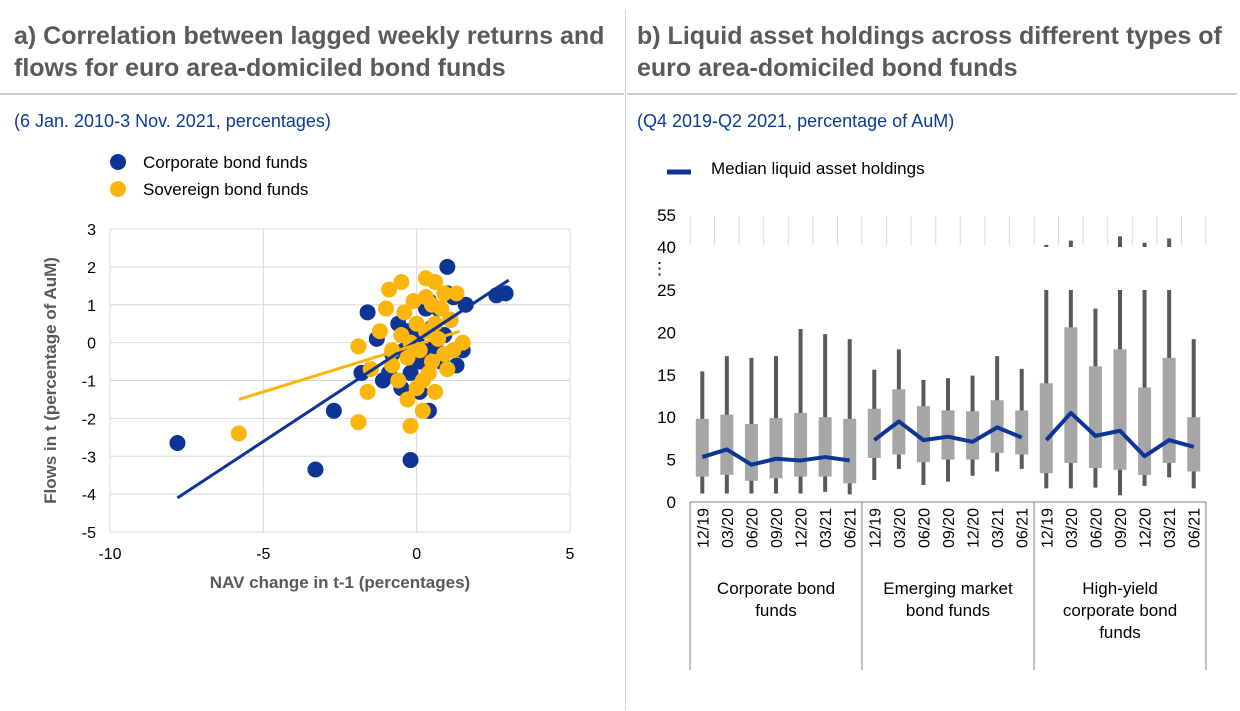  I want to click on y-tick-label: 15, so click(666, 375).